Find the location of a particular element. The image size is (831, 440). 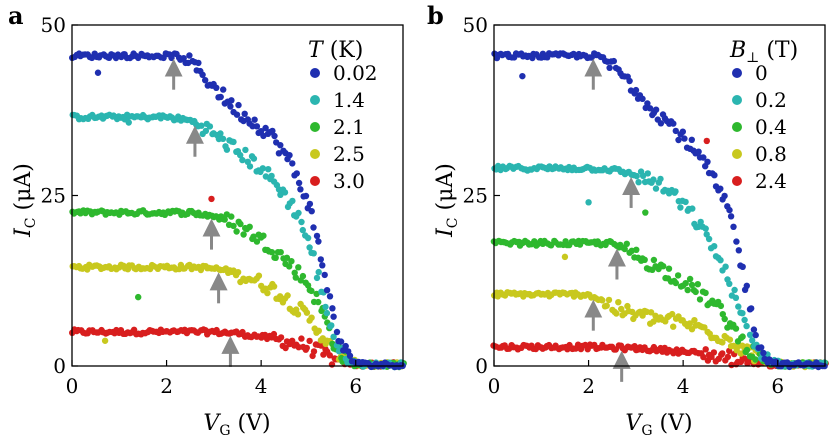

y-ticks-b: 0 25 50 is located at coordinates (481, 195).